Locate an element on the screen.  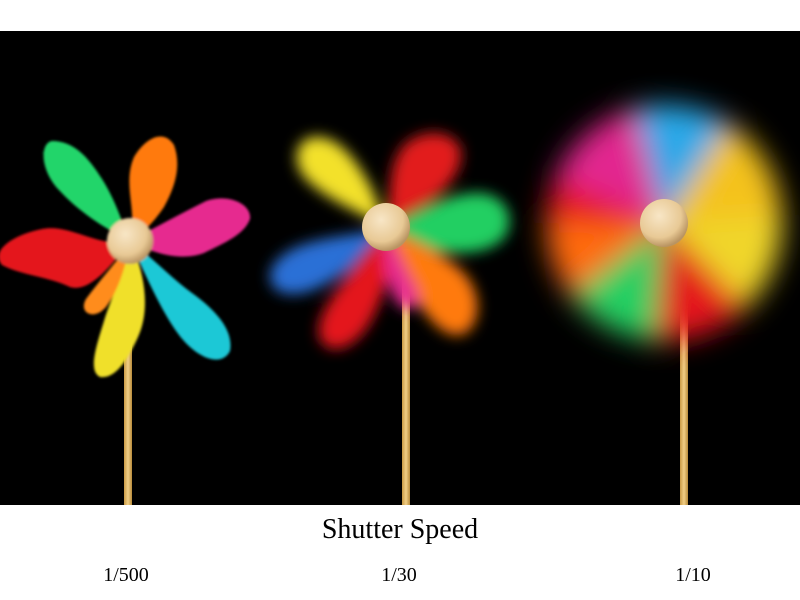
caption-title: Shutter Speed is located at coordinates (400, 529).